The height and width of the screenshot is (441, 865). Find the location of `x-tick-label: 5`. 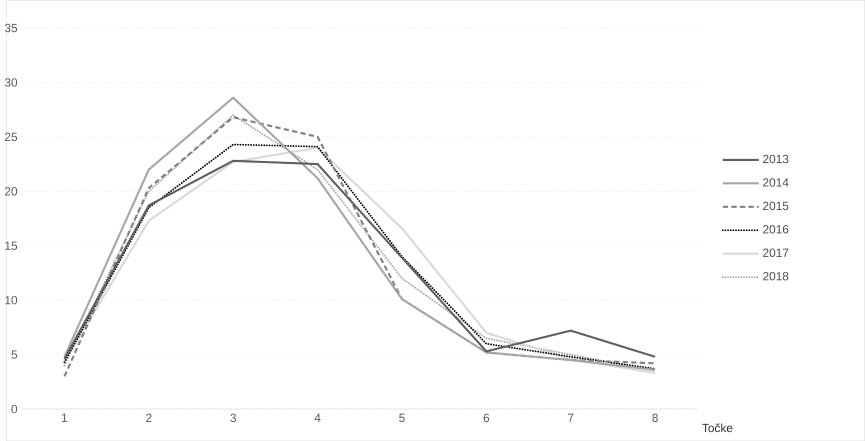

x-tick-label: 5 is located at coordinates (402, 418).